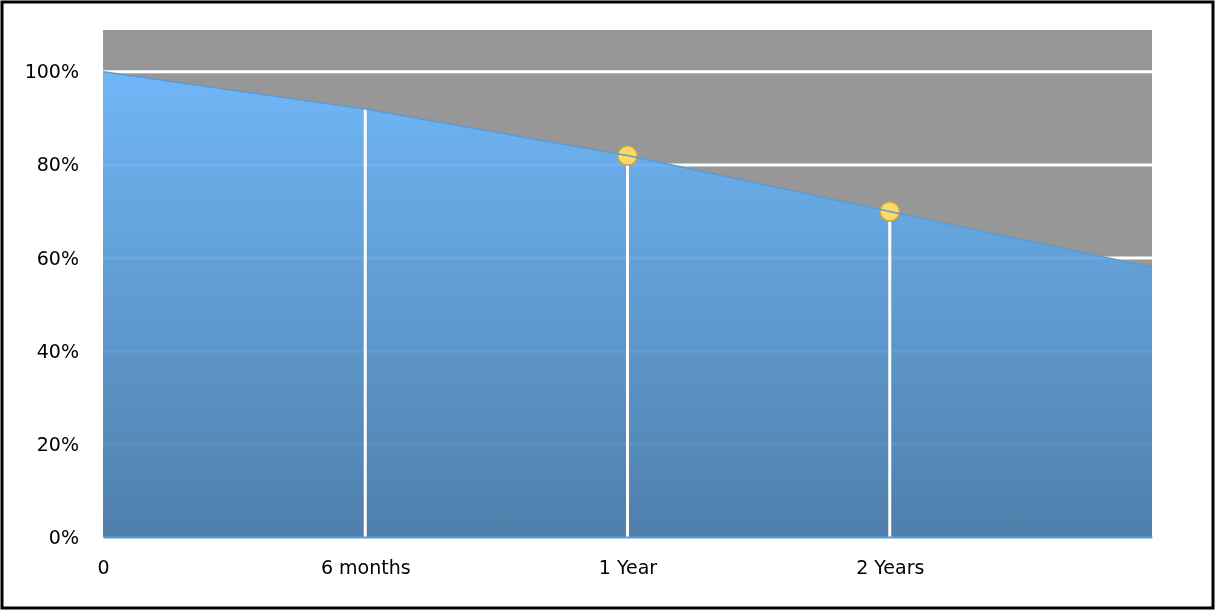  What do you see at coordinates (57, 257) in the screenshot?
I see `y-tick-label: 60%` at bounding box center [57, 257].